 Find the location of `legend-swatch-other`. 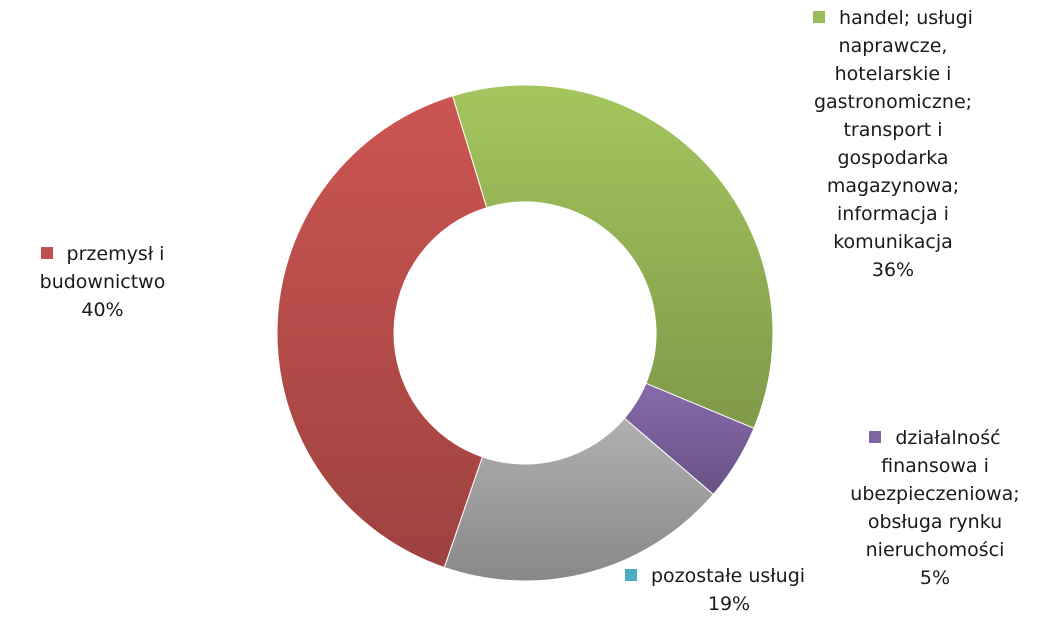

legend-swatch-other is located at coordinates (630, 575).